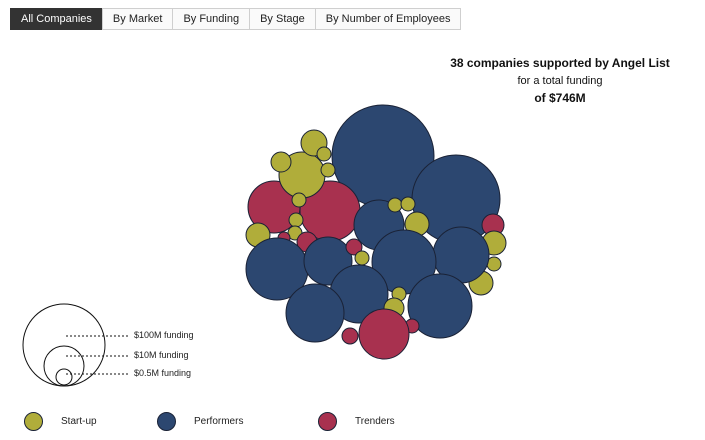  I want to click on tab-by-employees: By Number of Employees, so click(388, 19).